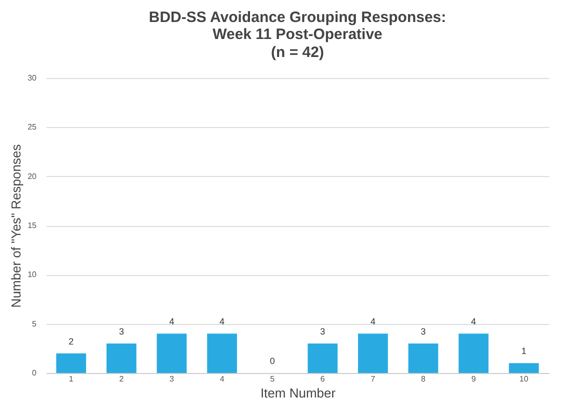 The image size is (563, 408). I want to click on y-tick-label: 30, so click(33, 78).